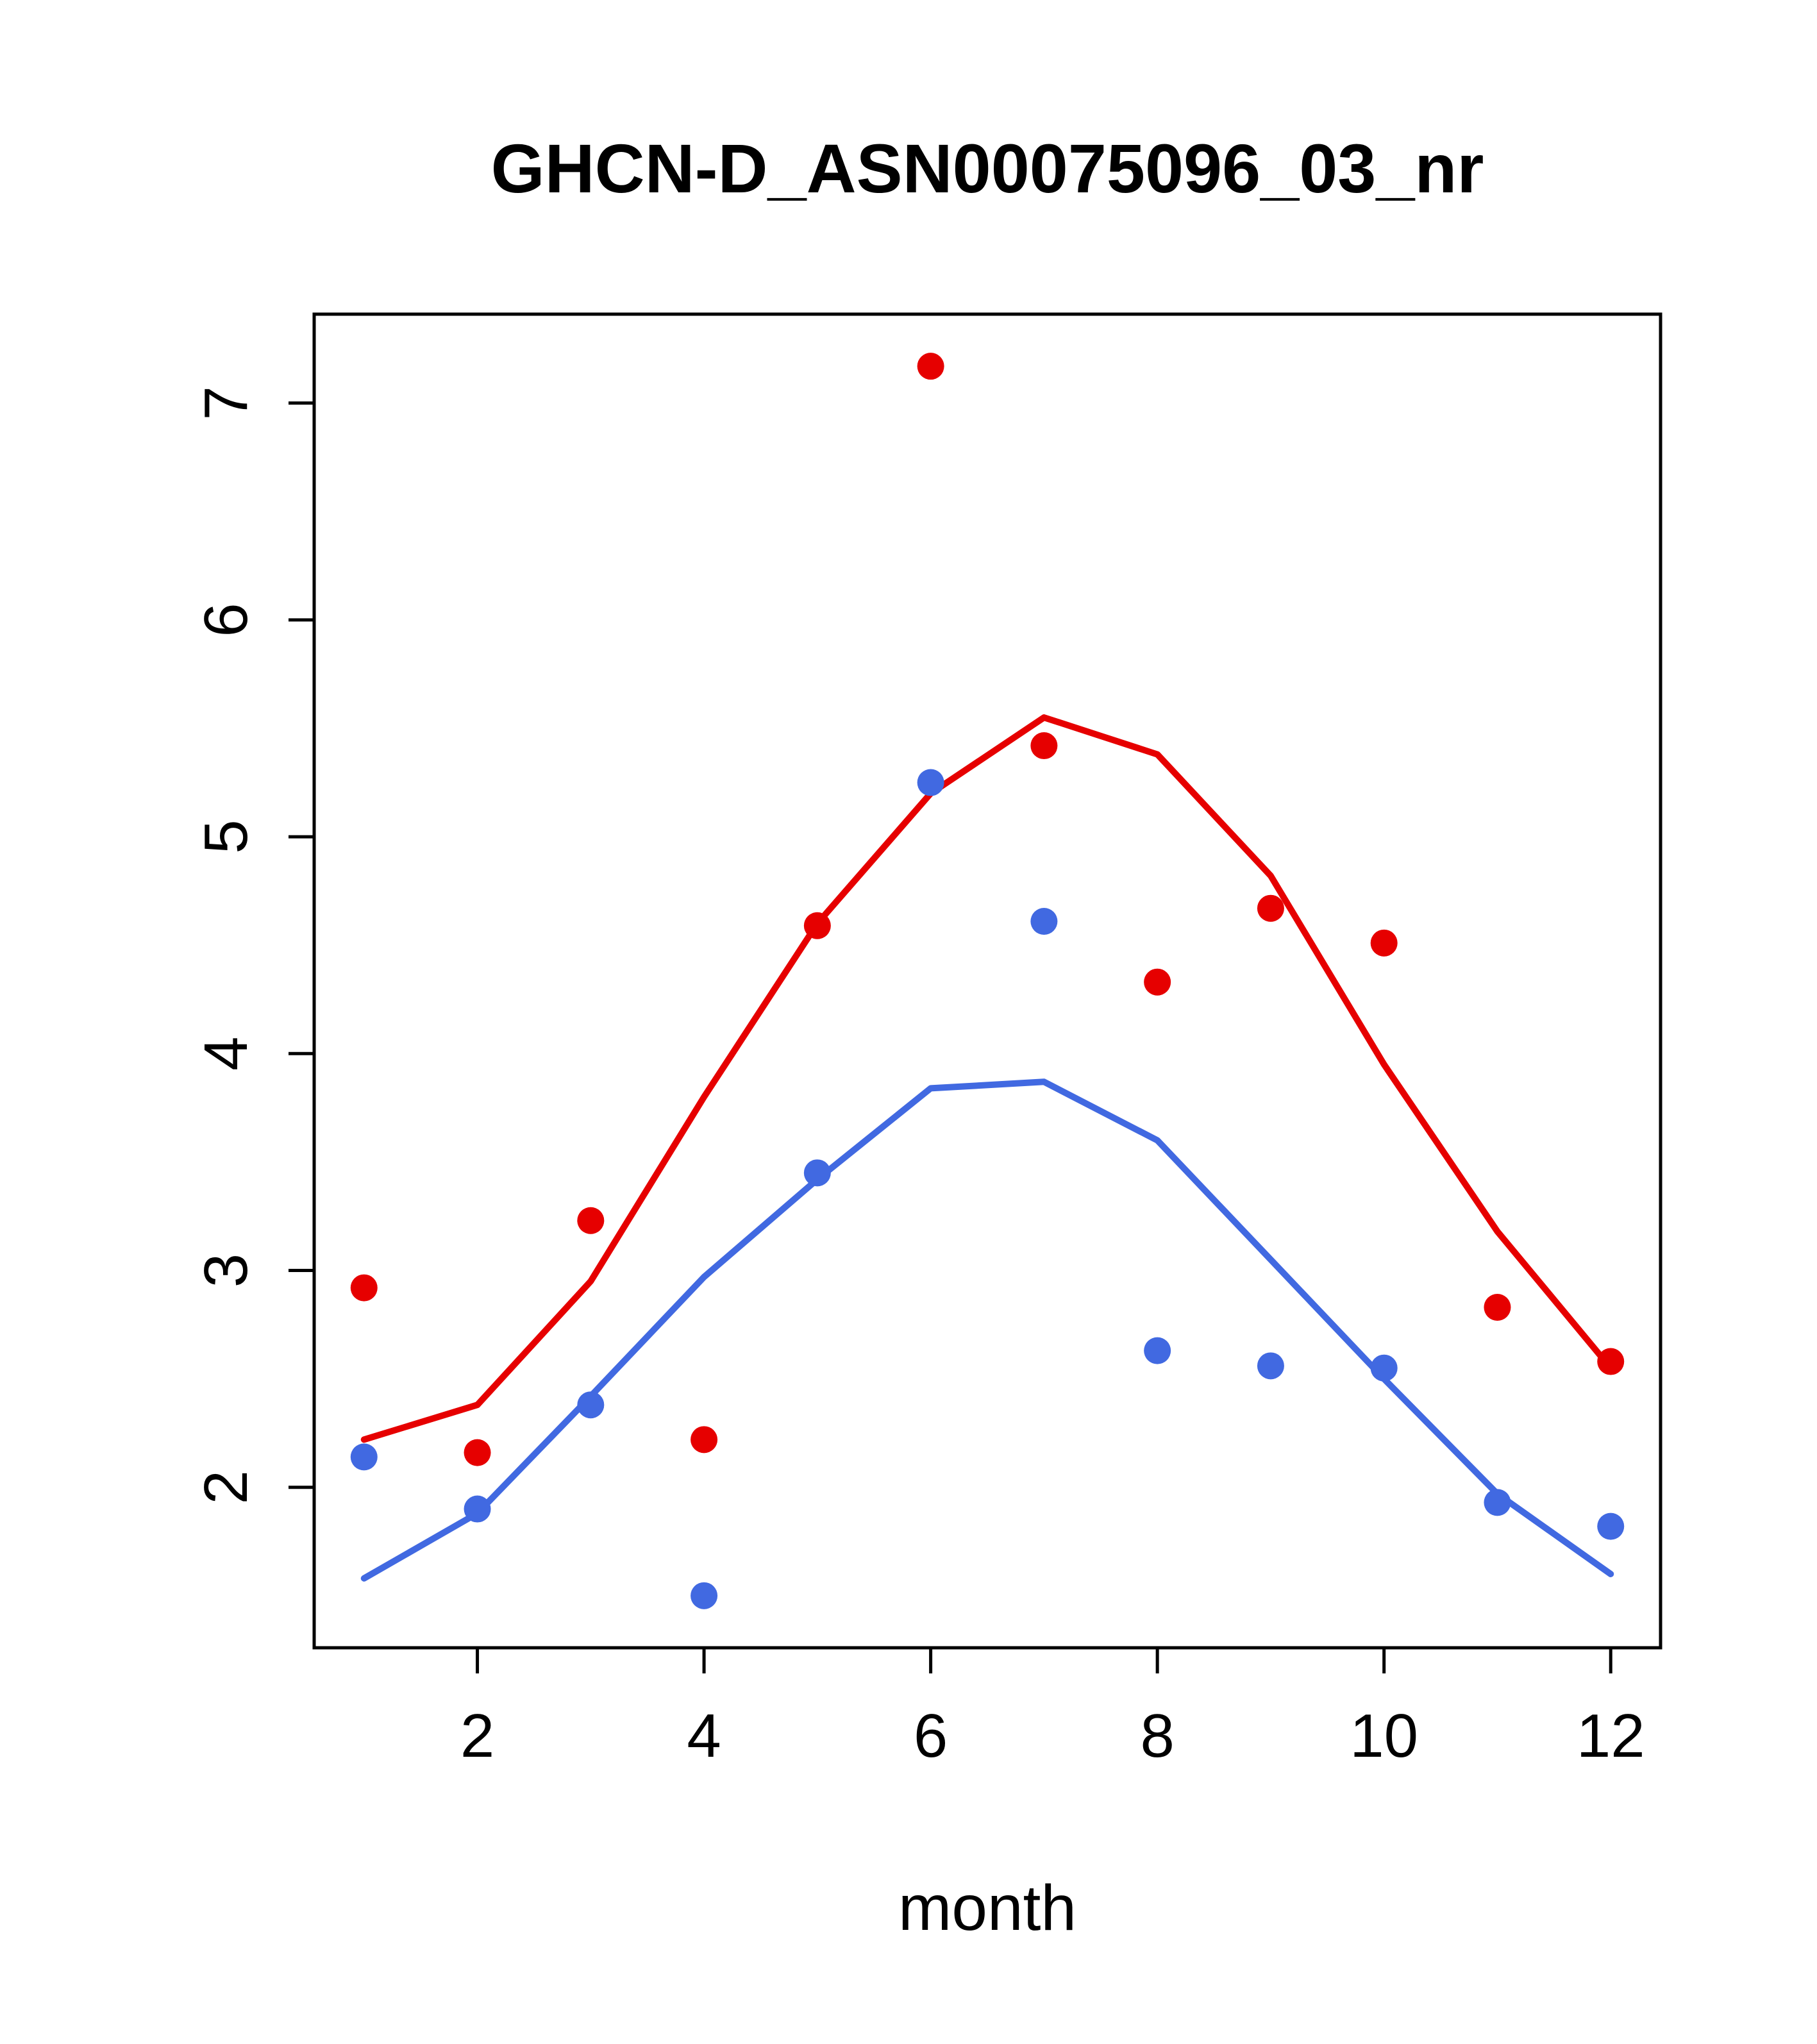 The height and width of the screenshot is (2044, 1817). I want to click on y-tick-label: 5, so click(226, 836).